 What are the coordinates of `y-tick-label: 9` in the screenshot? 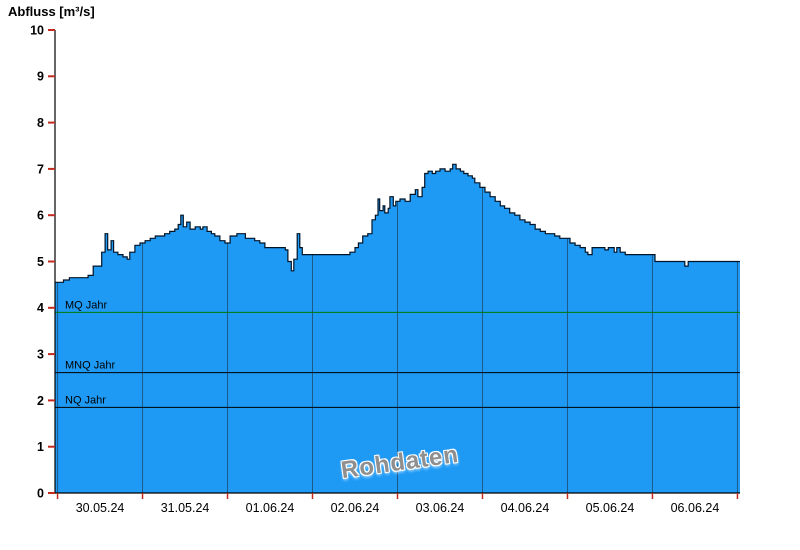 It's located at (40, 77).